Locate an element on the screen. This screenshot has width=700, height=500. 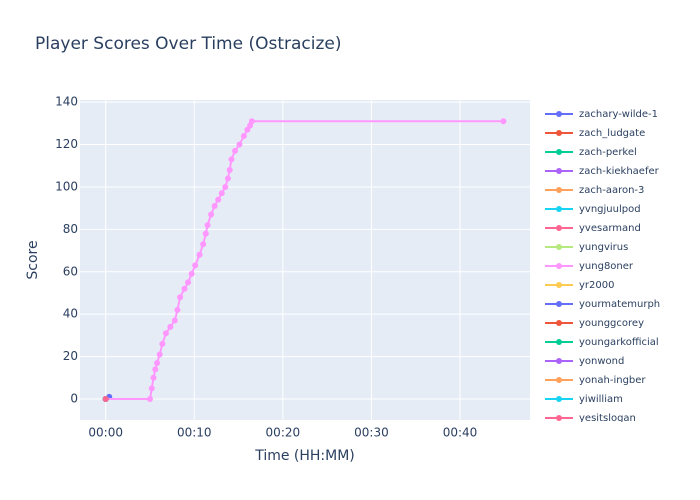
legend-label: zach-aaron-3 is located at coordinates (611, 190).